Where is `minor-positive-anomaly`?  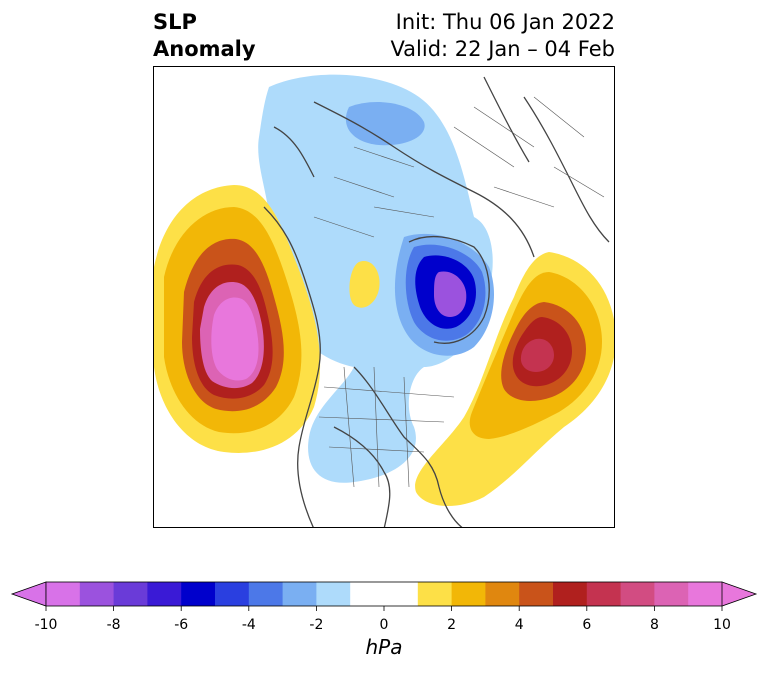
minor-positive-anomaly is located at coordinates (364, 284).